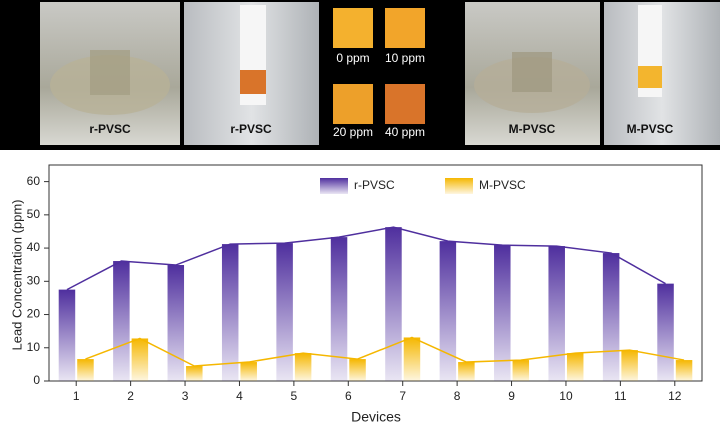 The image size is (720, 430). I want to click on y-tick-label: 10, so click(34, 347).